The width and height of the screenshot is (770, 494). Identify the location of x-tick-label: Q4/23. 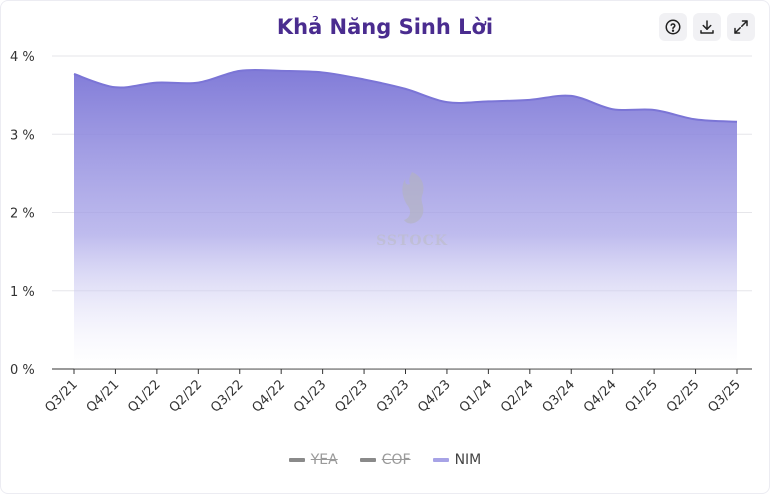
(434, 396).